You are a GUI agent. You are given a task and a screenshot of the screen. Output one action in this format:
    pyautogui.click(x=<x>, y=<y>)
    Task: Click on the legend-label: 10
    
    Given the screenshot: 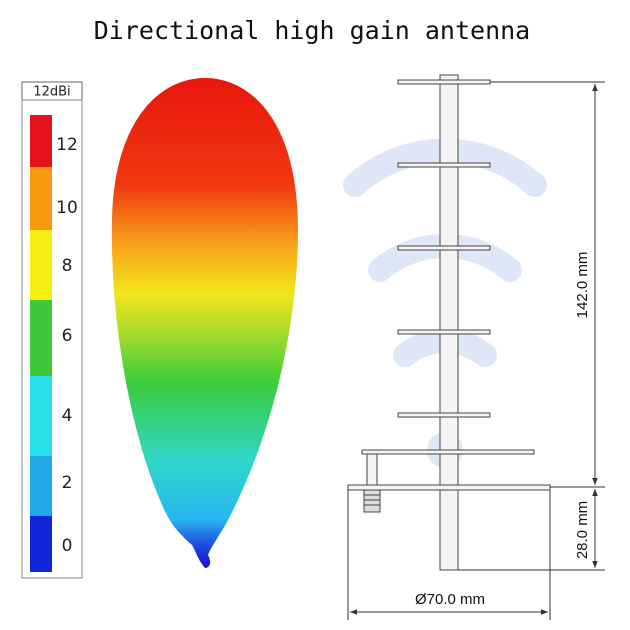 What is the action you would take?
    pyautogui.click(x=67, y=208)
    